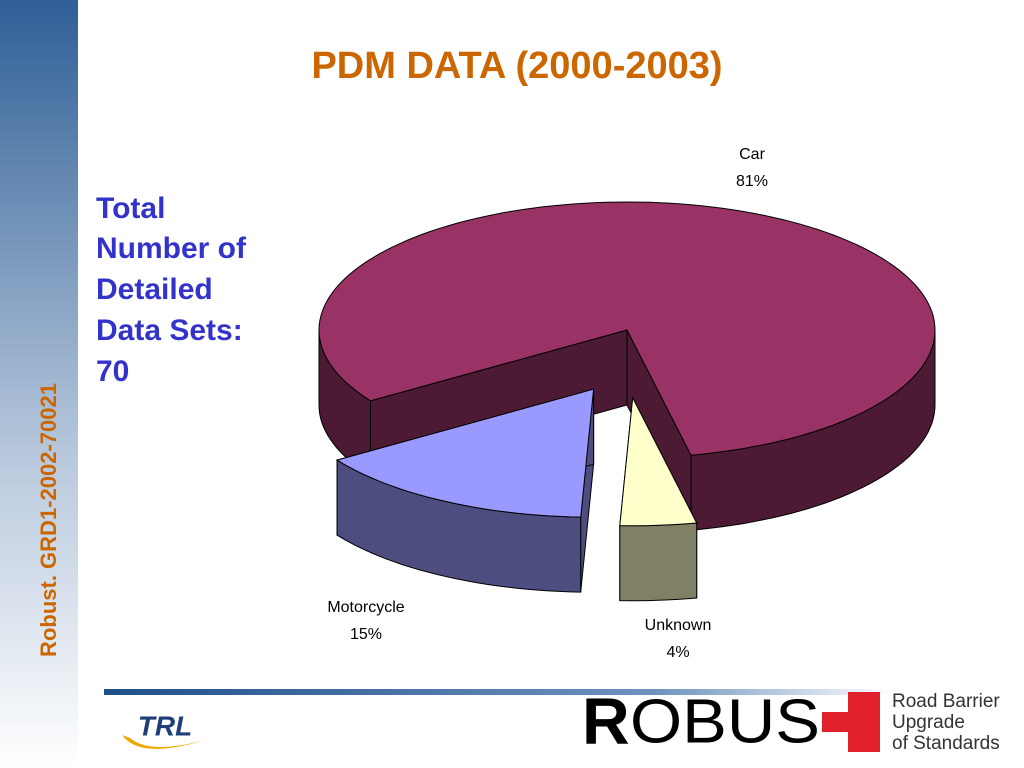 The height and width of the screenshot is (768, 1024). Describe the element at coordinates (112, 371) in the screenshot. I see `side-note-line: 70` at that location.